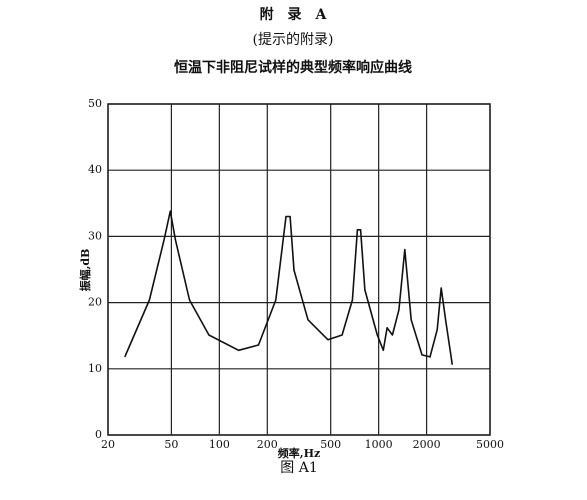 This screenshot has width=587, height=500. What do you see at coordinates (267, 444) in the screenshot?
I see `x-tick-label: 200` at bounding box center [267, 444].